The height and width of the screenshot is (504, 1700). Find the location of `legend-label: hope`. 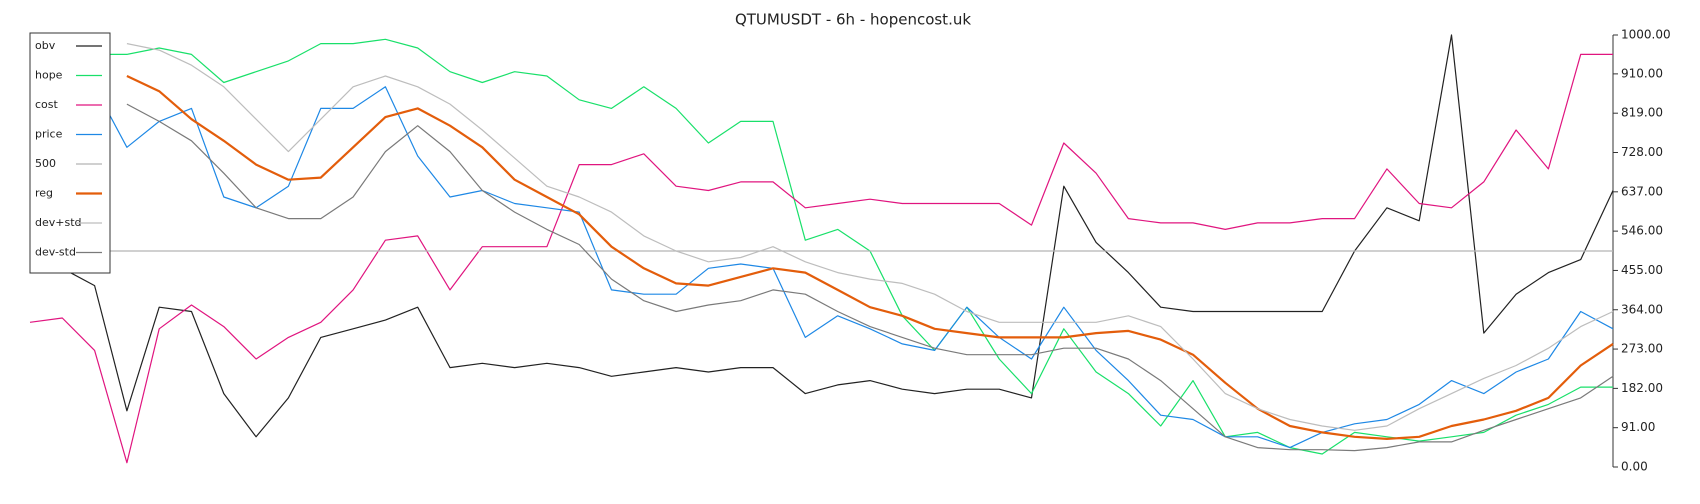

legend-label: hope is located at coordinates (49, 75).